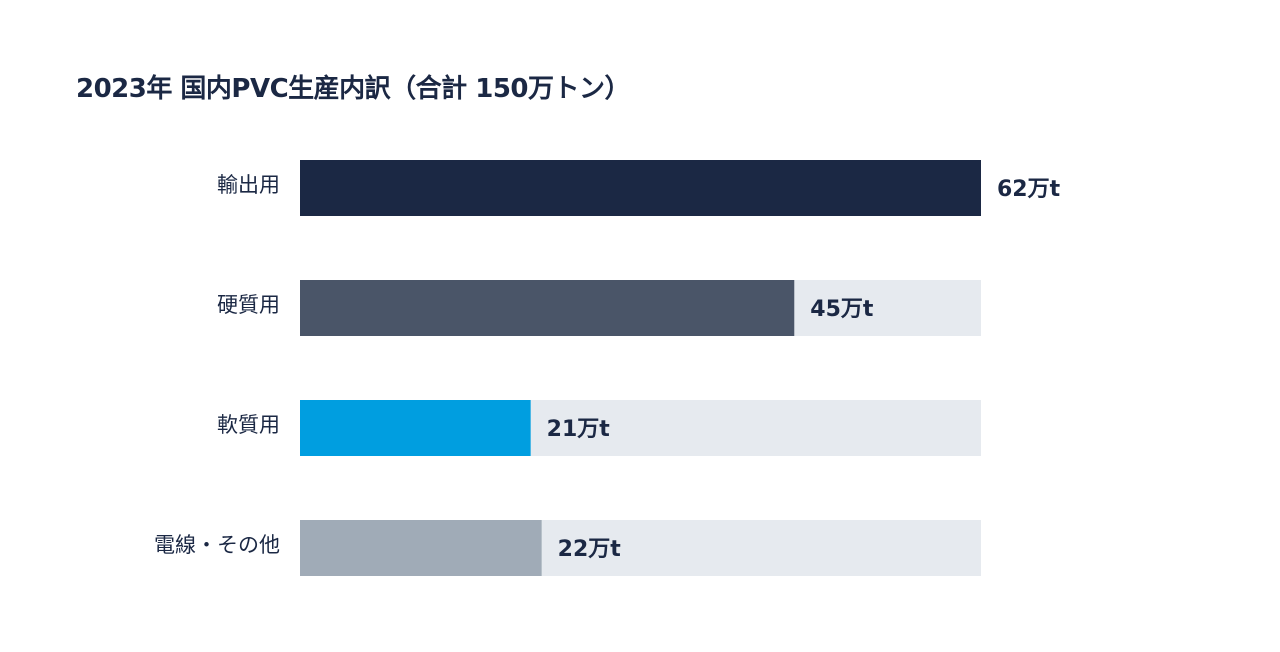 Image resolution: width=1280 pixels, height=652 pixels. Describe the element at coordinates (1029, 189) in the screenshot. I see `value-label: 62万t` at that location.